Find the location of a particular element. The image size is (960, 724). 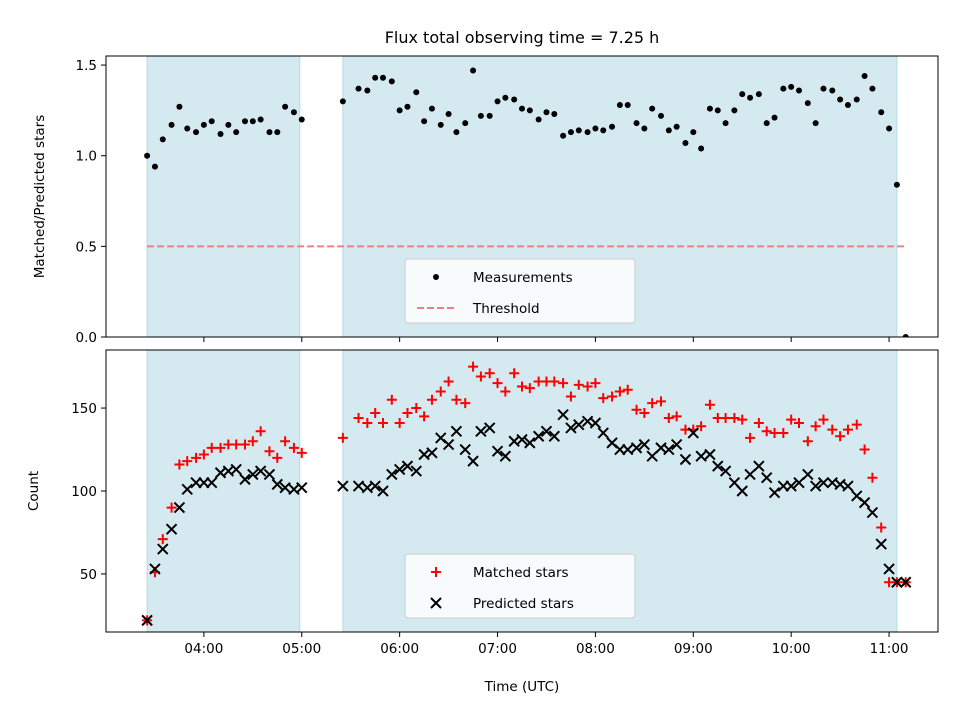

x-tick-label: 09:00 is located at coordinates (693, 649).